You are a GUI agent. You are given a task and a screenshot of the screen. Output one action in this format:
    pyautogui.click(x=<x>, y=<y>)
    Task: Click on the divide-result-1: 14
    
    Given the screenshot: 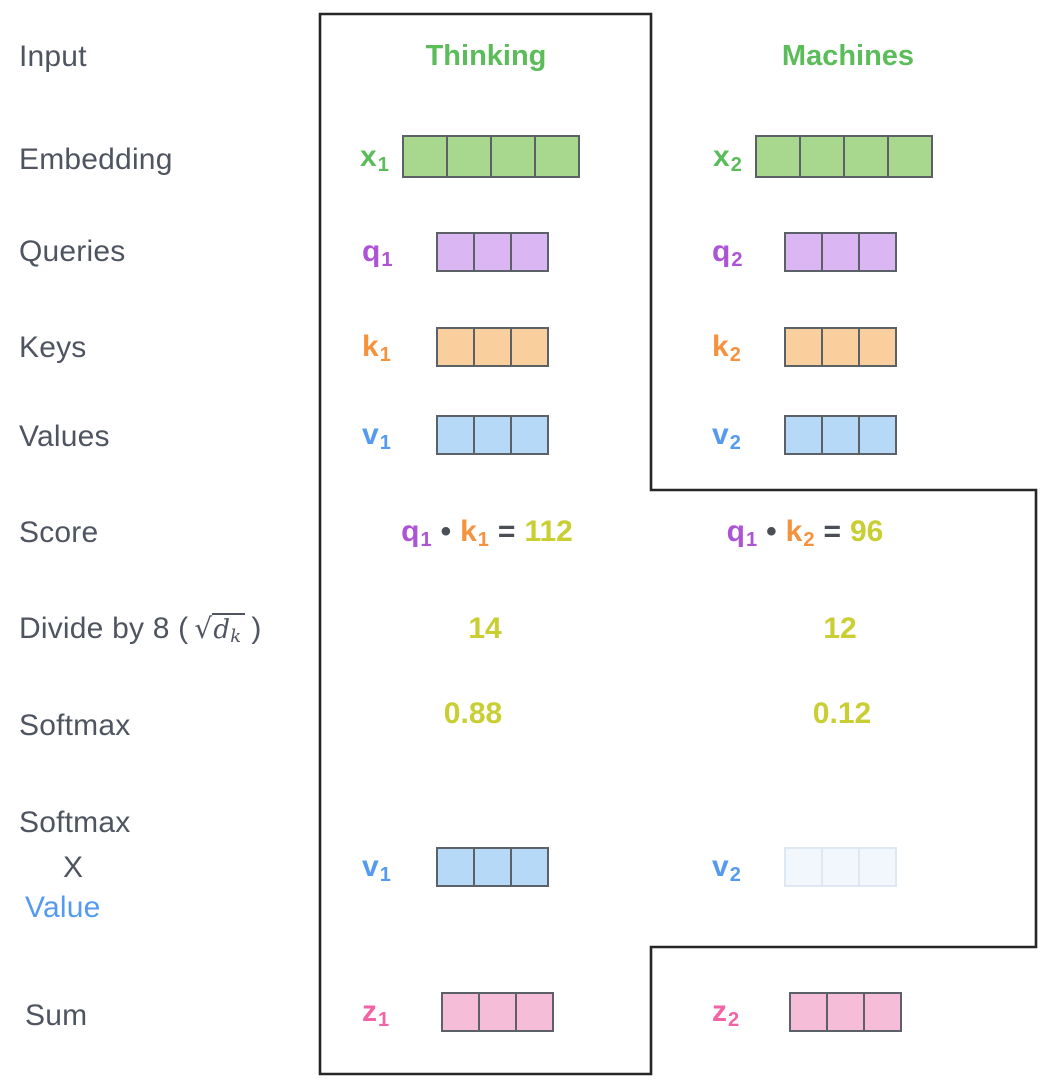 What is the action you would take?
    pyautogui.click(x=485, y=628)
    